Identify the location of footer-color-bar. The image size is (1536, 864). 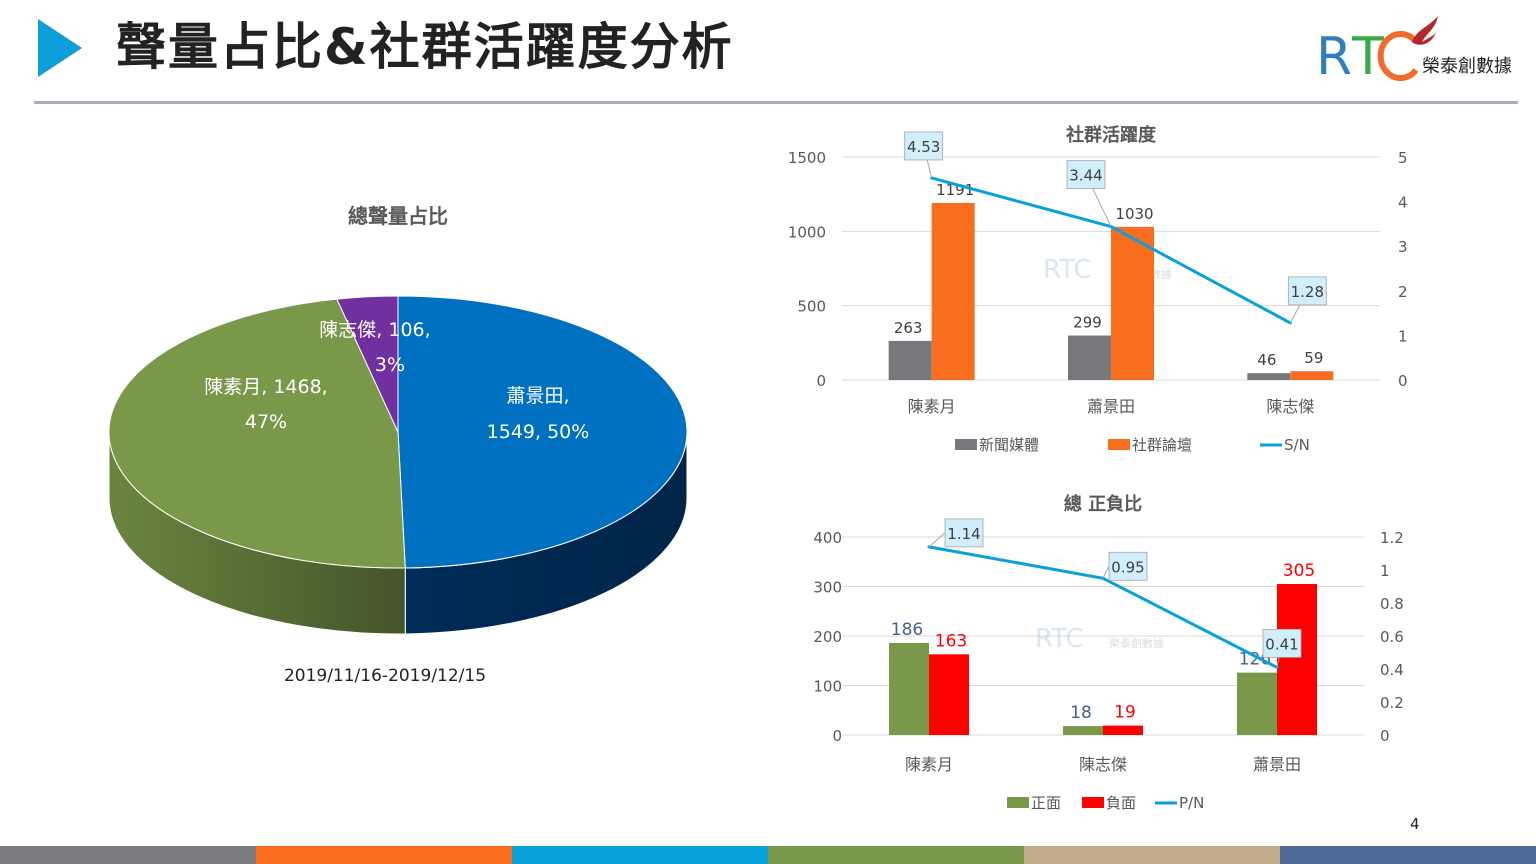
(768, 855).